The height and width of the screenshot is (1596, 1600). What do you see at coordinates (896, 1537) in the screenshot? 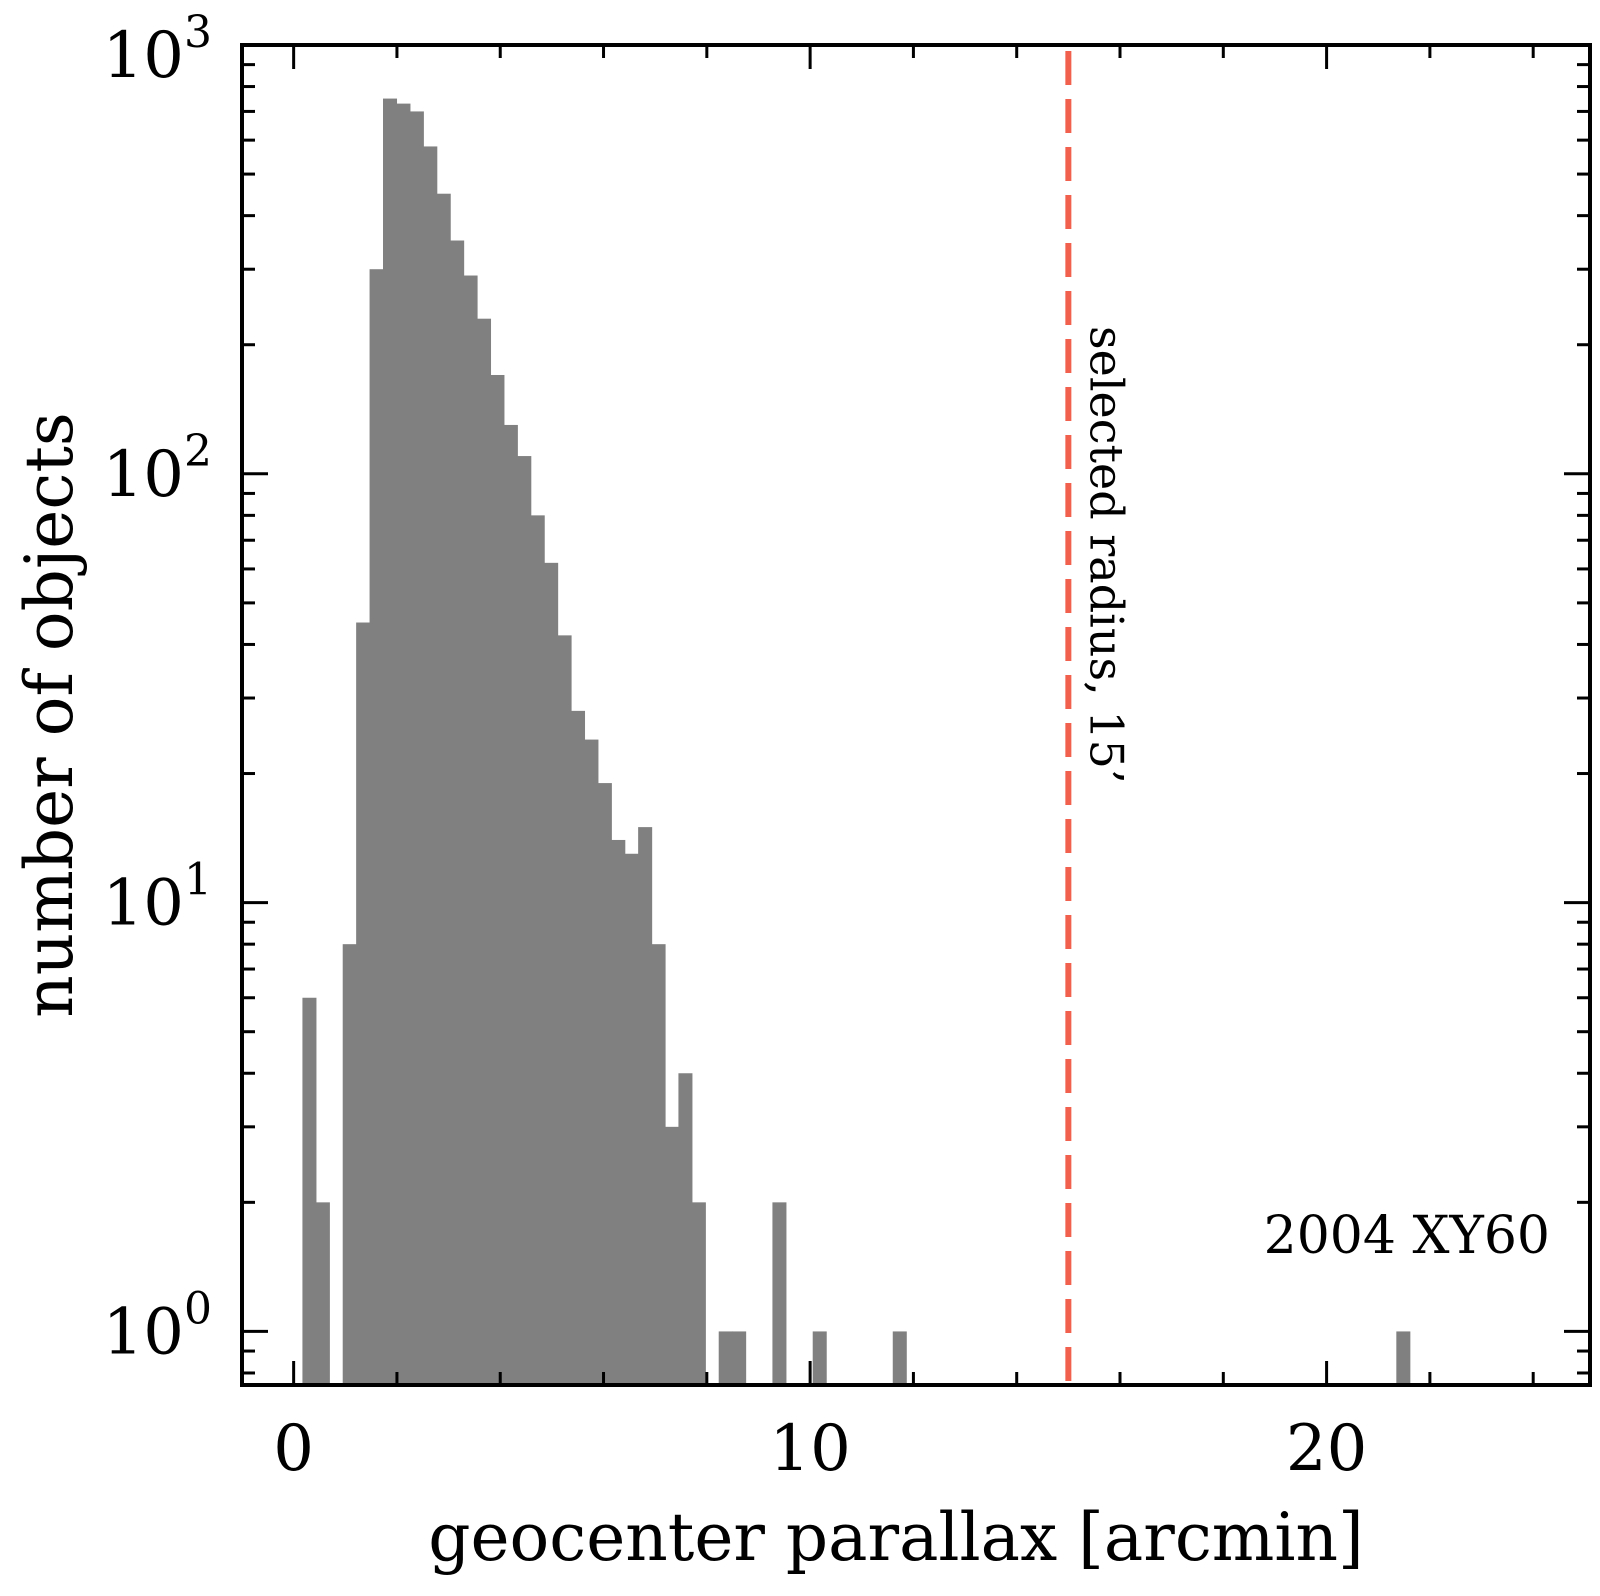
I see `x-axis-label: geocenter parallax [arcmin]` at bounding box center [896, 1537].